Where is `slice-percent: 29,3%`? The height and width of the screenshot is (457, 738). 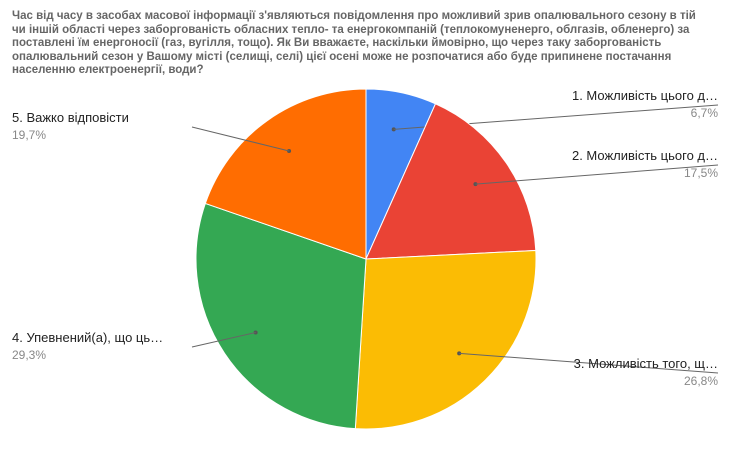 slice-percent: 29,3% is located at coordinates (29, 355).